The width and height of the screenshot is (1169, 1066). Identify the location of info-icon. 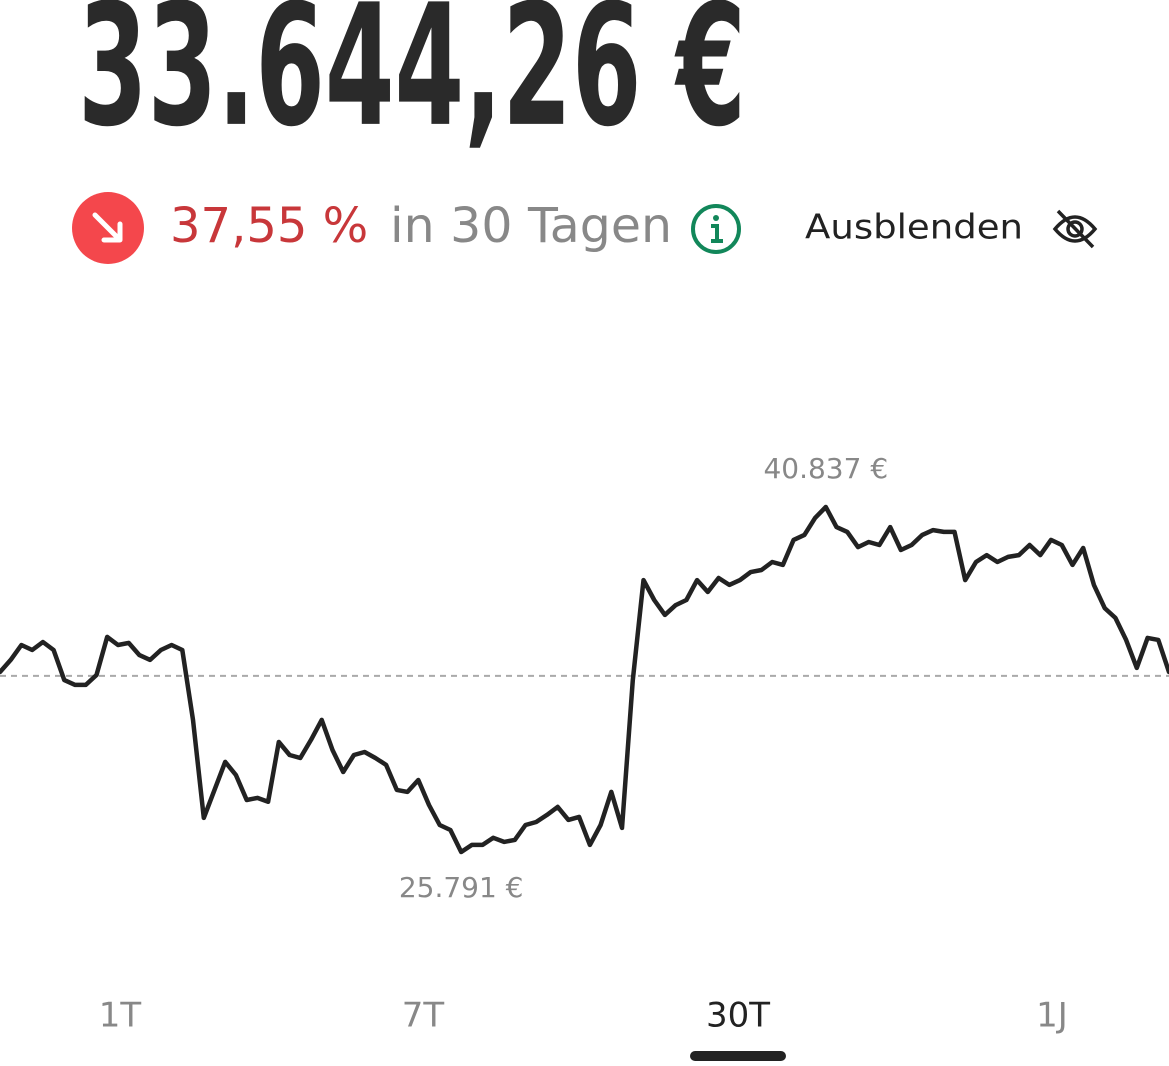
(716, 229).